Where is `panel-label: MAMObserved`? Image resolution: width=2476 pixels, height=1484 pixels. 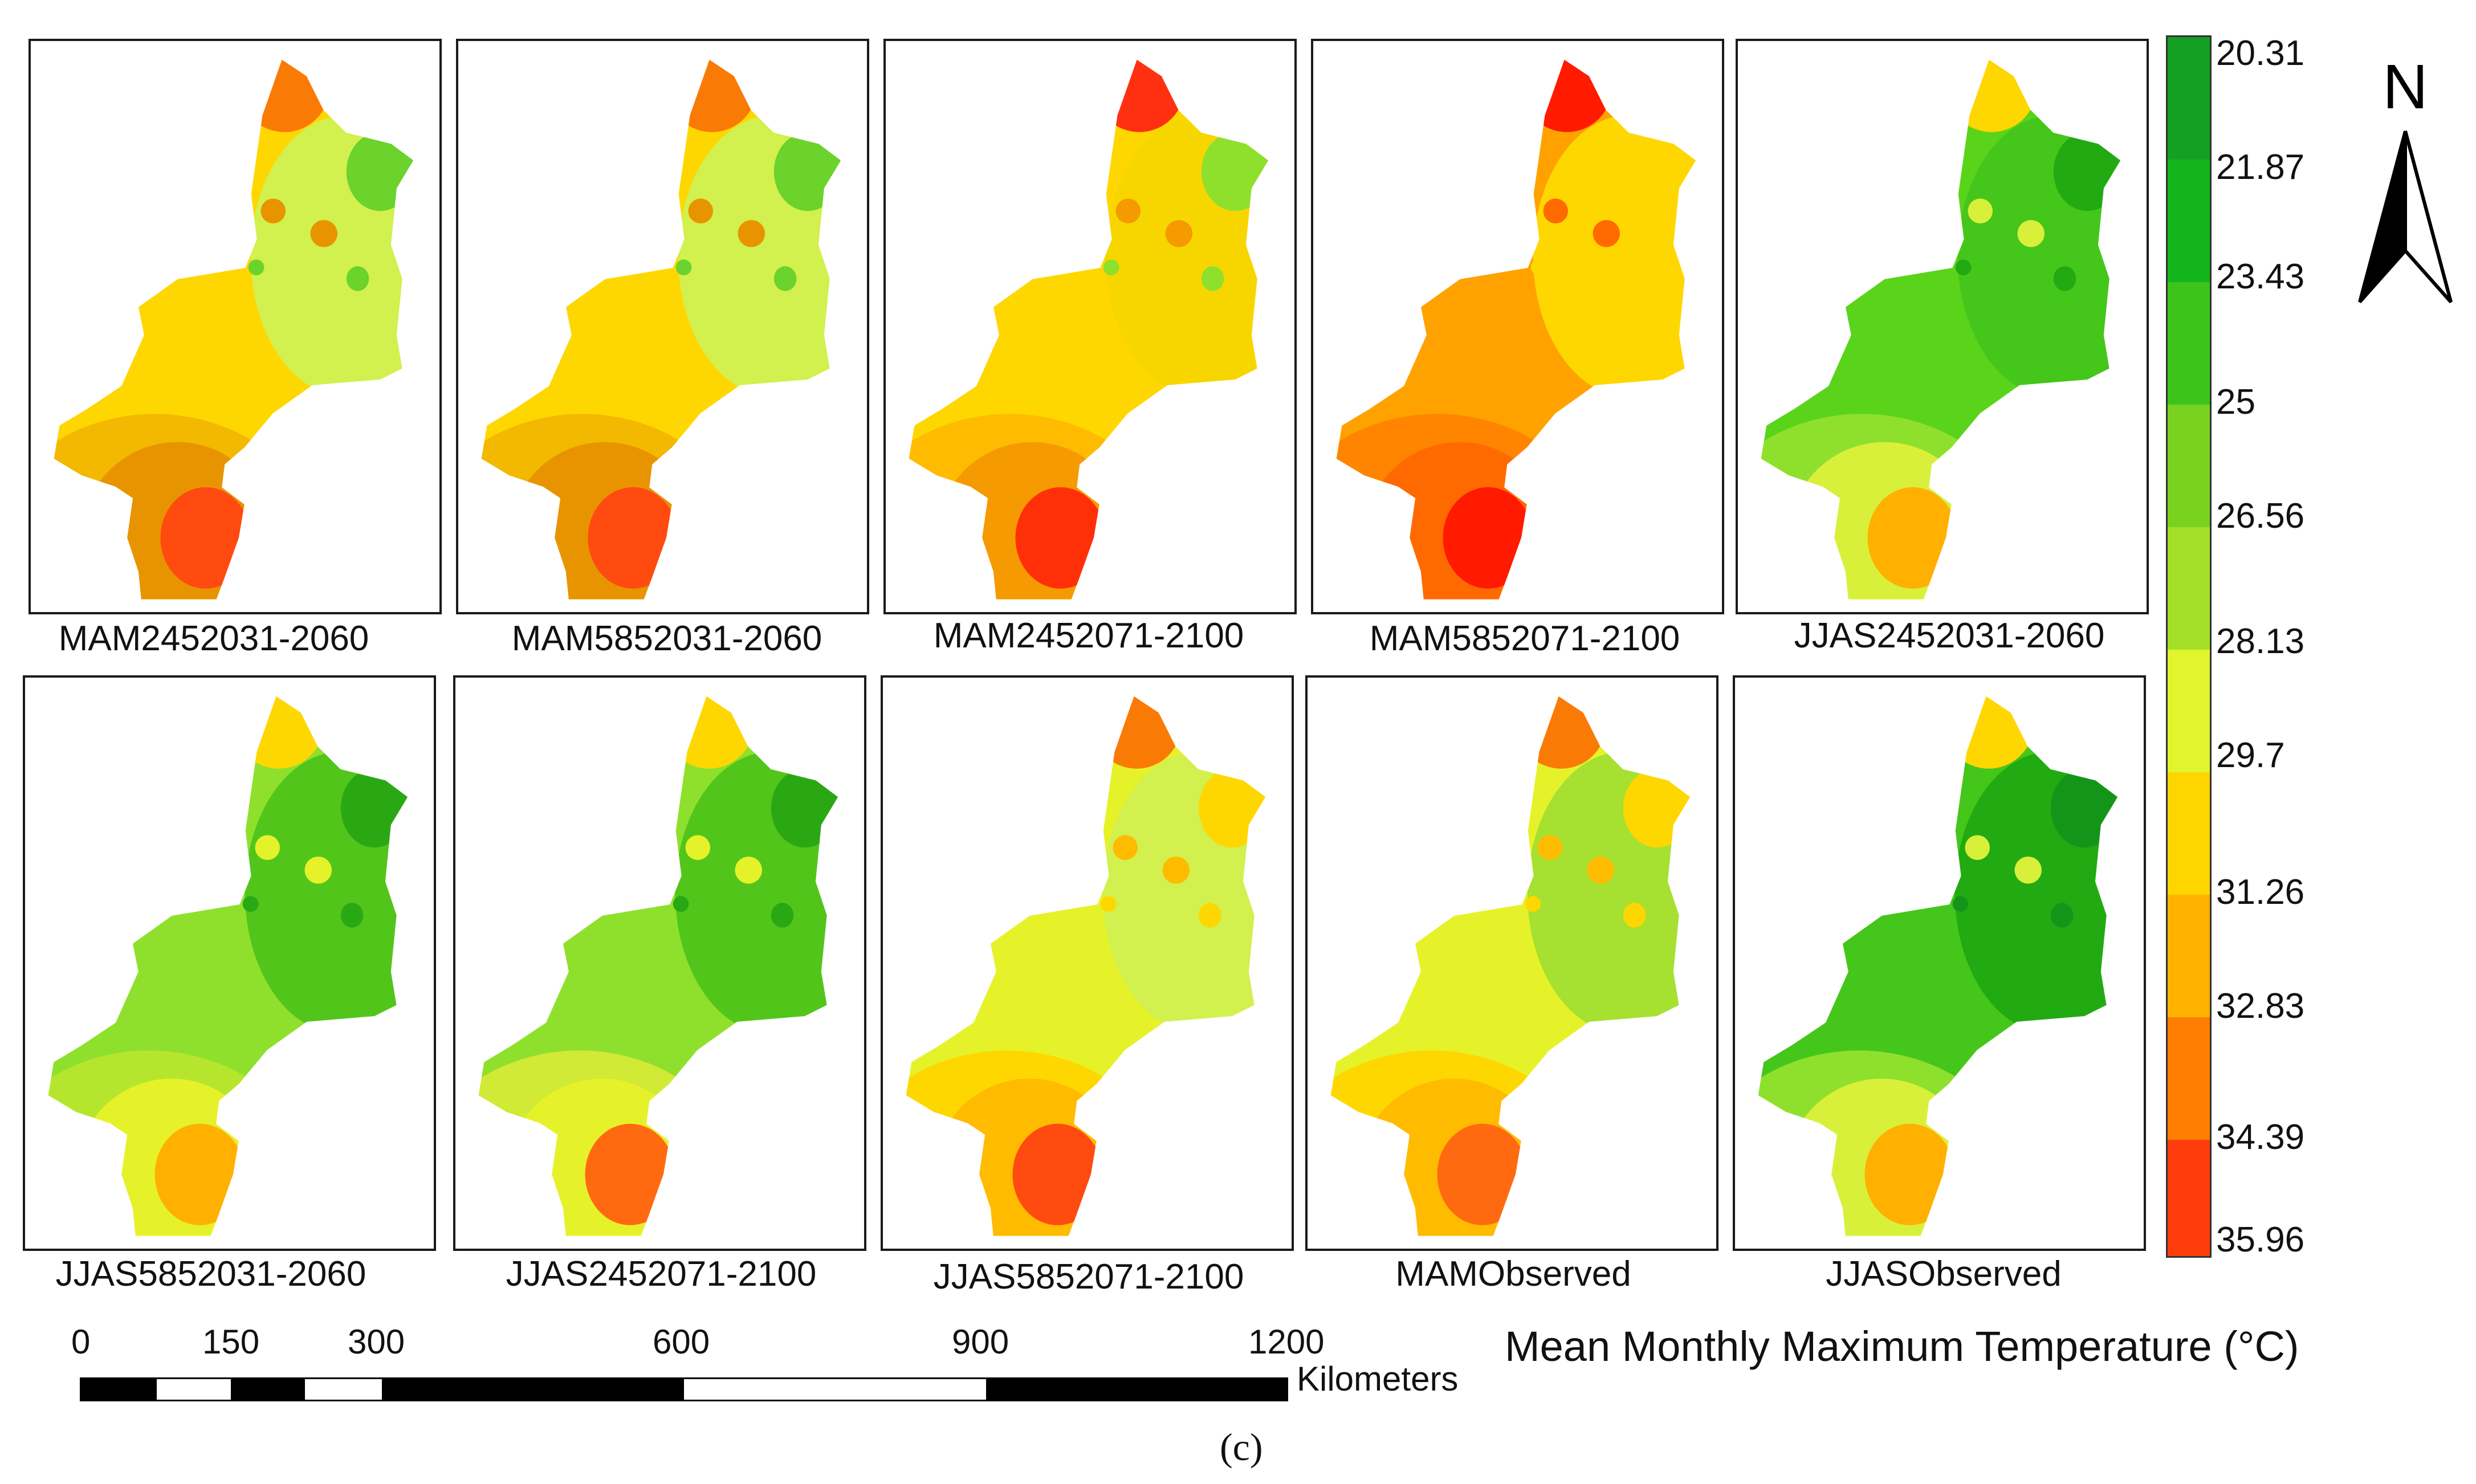 panel-label: MAMObserved is located at coordinates (1513, 1274).